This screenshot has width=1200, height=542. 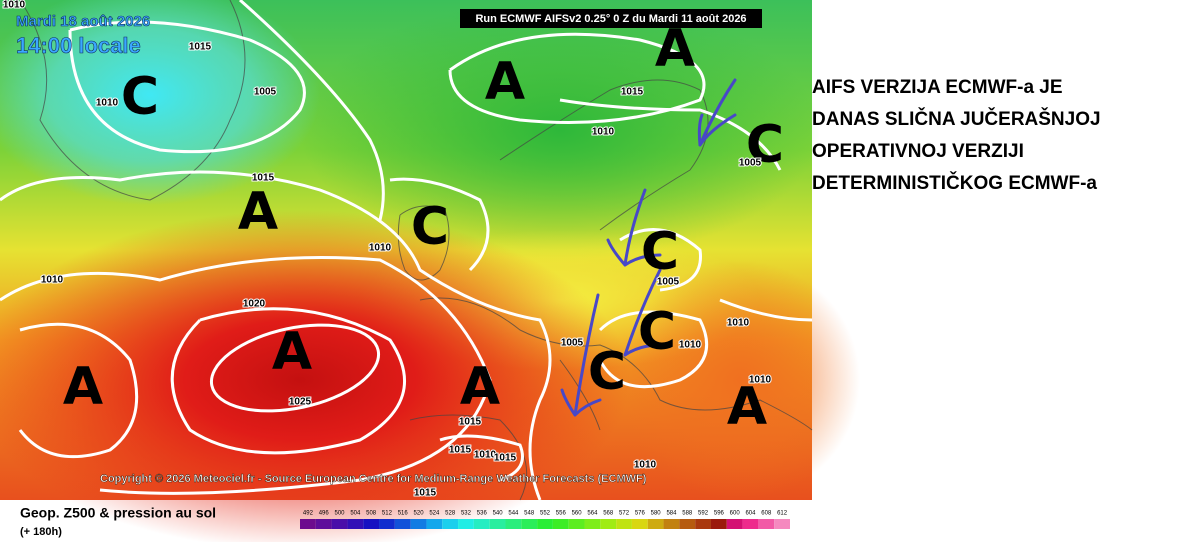 I want to click on annotation-line: OPERATIVNOJ VERZIJI, so click(x=918, y=151).